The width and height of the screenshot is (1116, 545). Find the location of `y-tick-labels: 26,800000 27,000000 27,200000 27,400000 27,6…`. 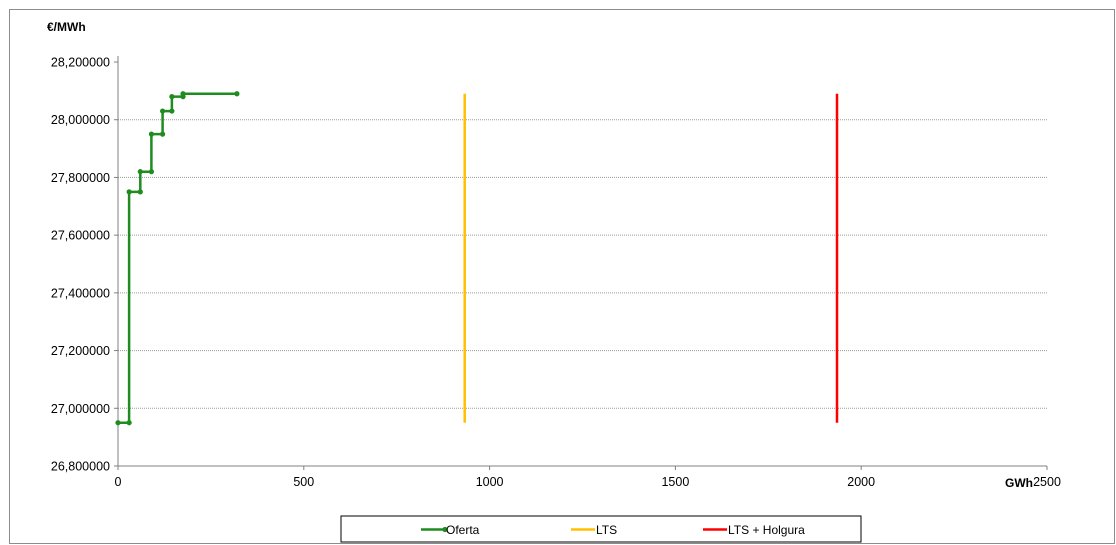

y-tick-labels: 26,800000 27,000000 27,200000 27,400000 27,6… is located at coordinates (80, 265).